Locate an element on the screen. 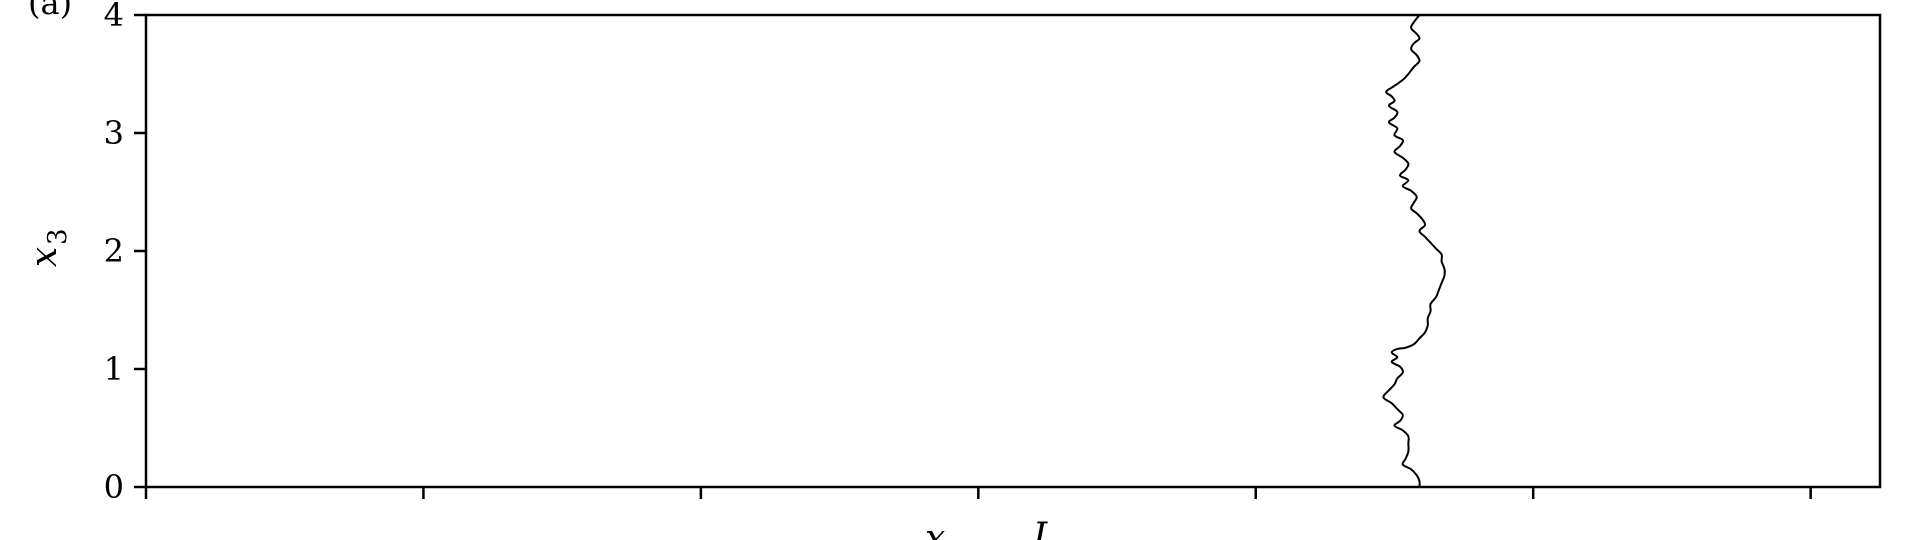  y-axis-label-main: x is located at coordinates (44, 257).